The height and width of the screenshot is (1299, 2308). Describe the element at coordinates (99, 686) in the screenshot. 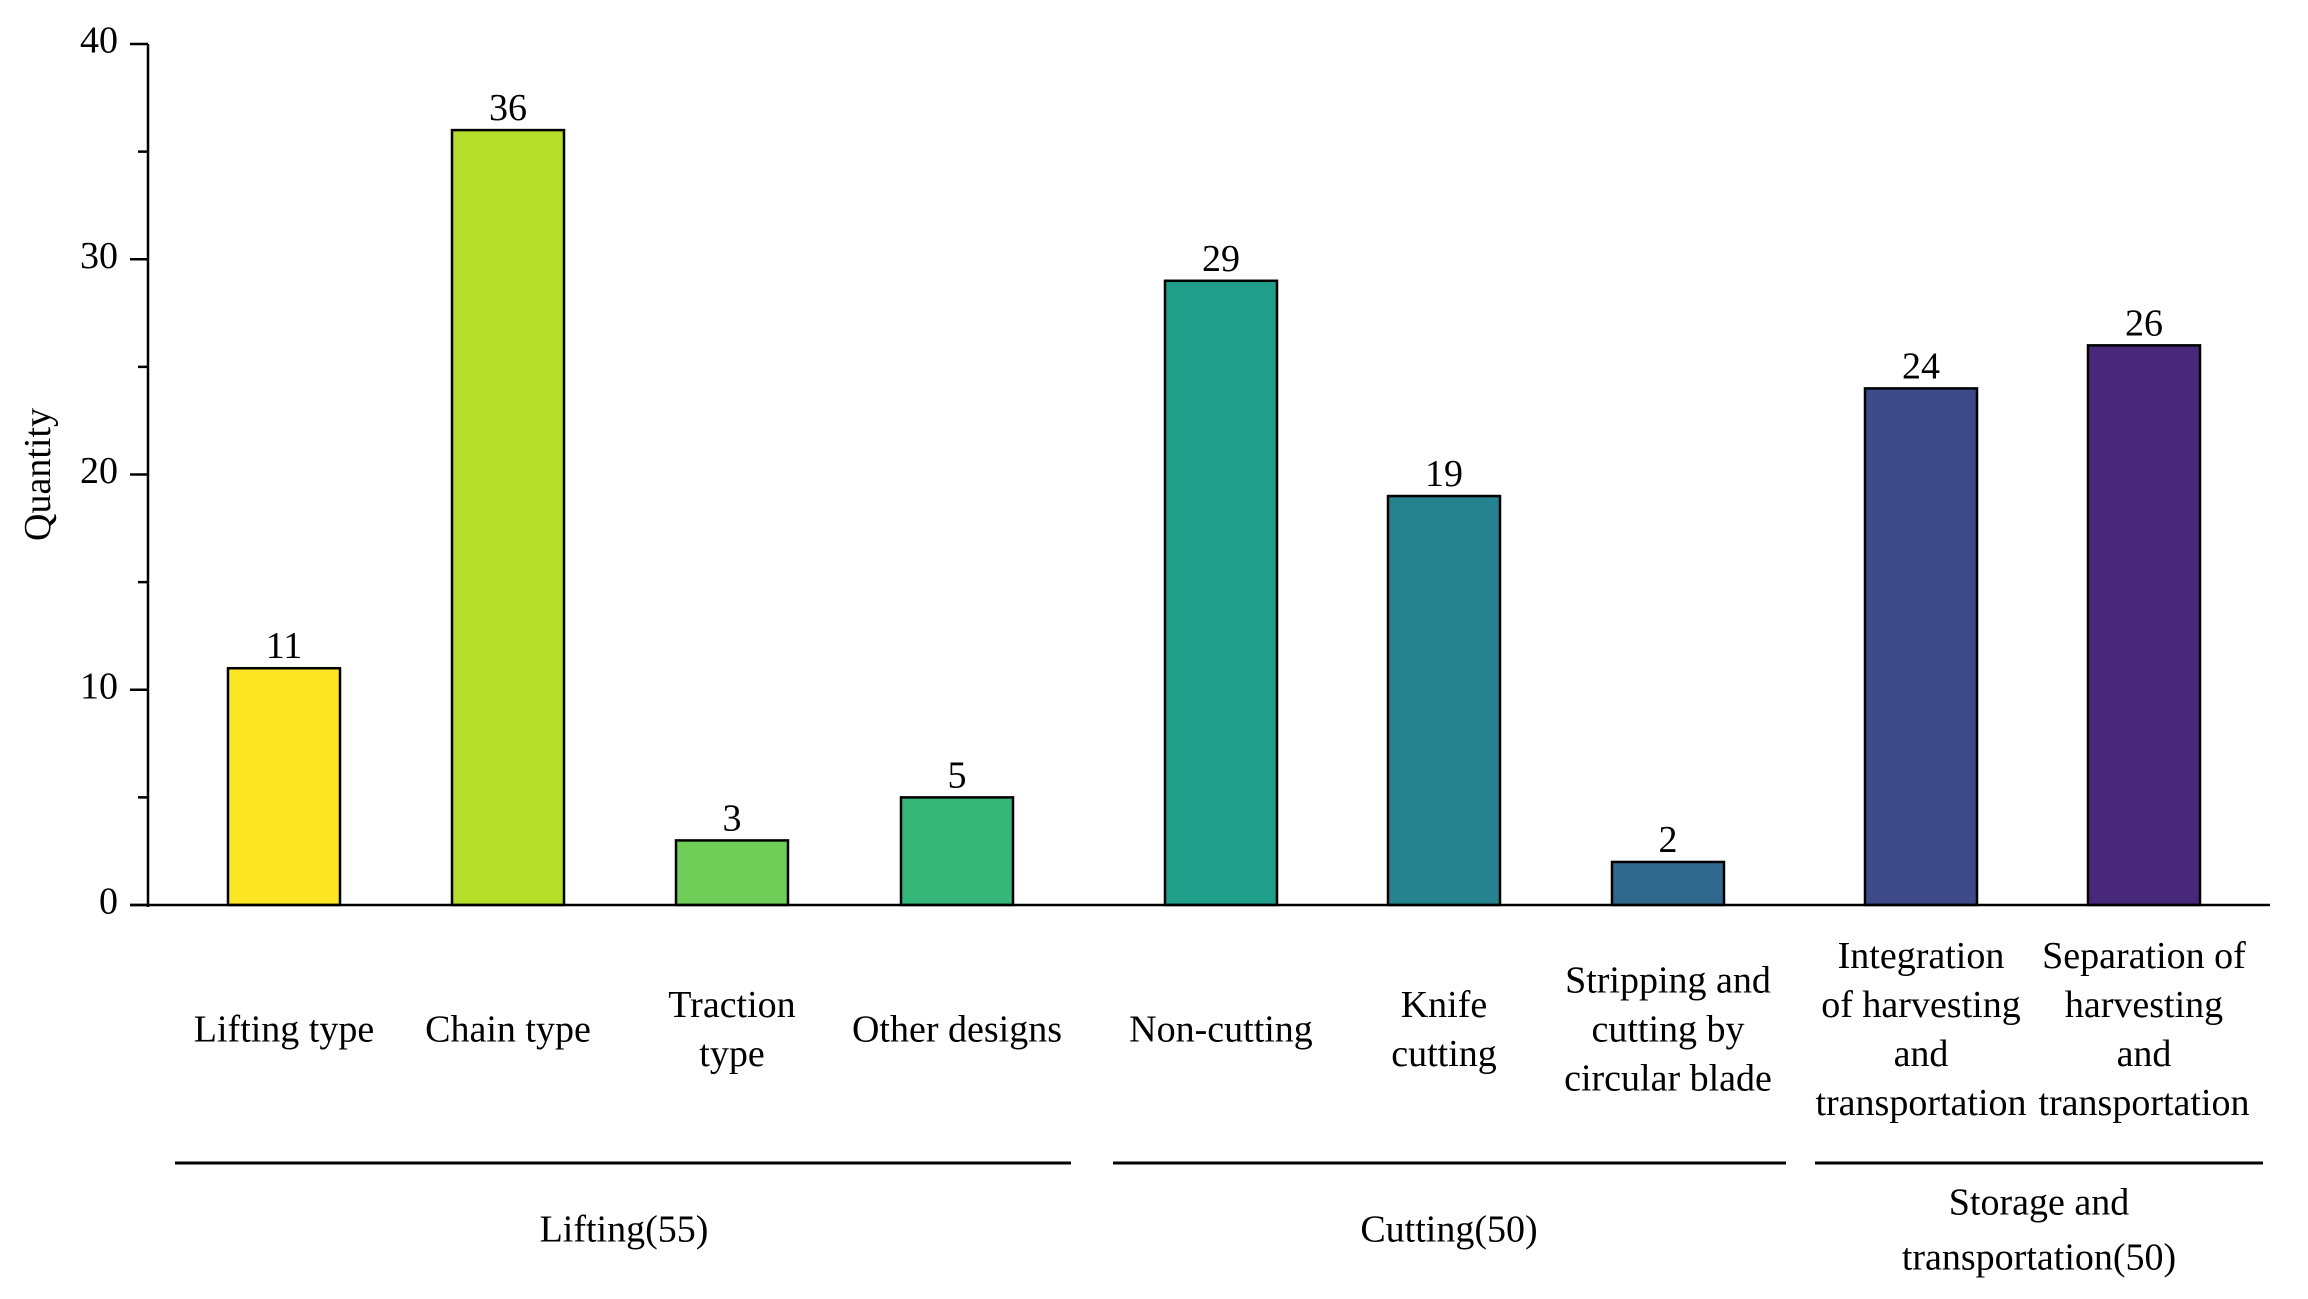

I see `y-tick-label-1: 10` at that location.